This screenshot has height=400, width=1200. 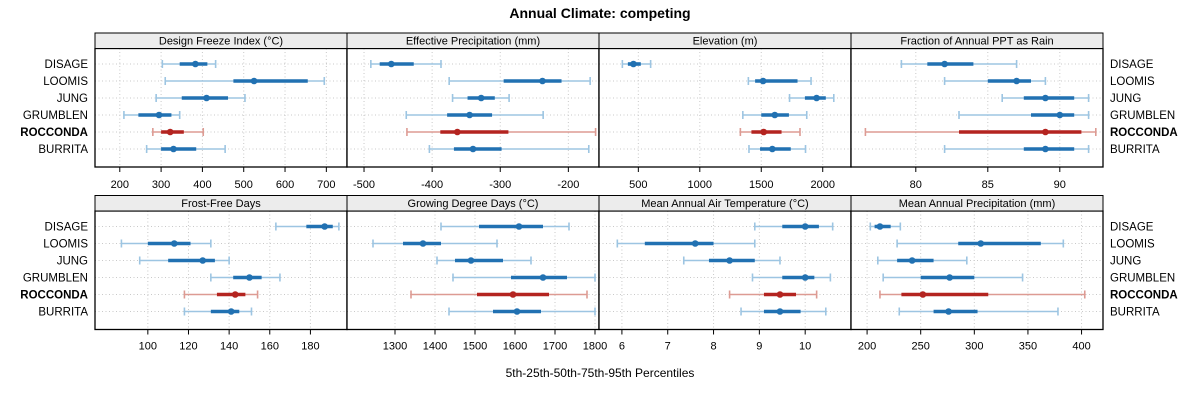 I want to click on strip-title: Effective Precipitation (mm), so click(x=473, y=42).